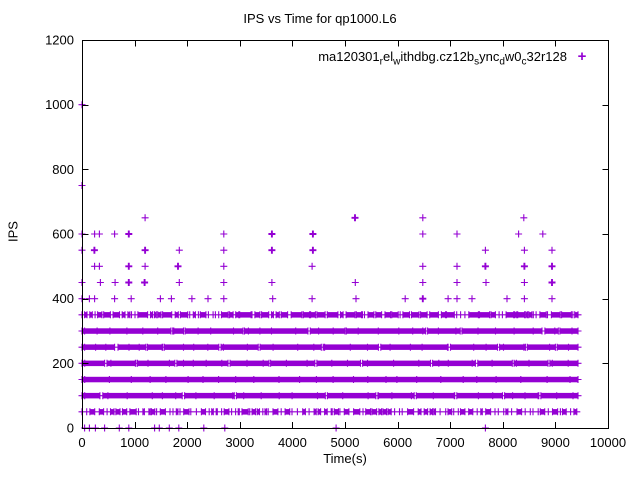  What do you see at coordinates (63, 234) in the screenshot?
I see `y-tick-label: 600` at bounding box center [63, 234].